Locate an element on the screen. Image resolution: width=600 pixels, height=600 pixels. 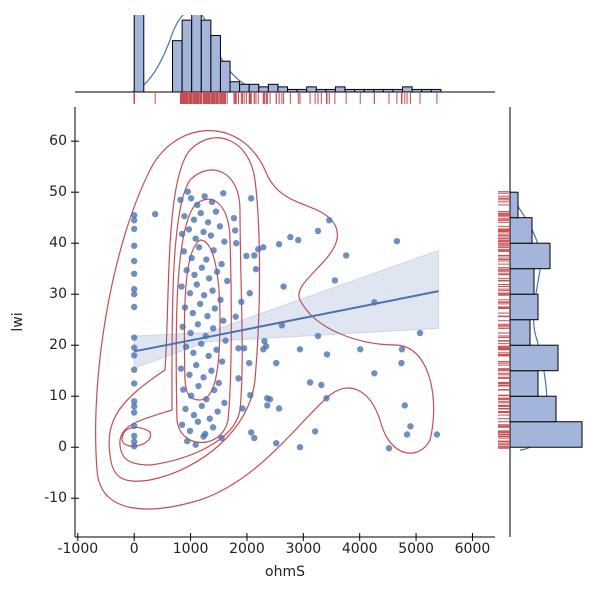
x-kde is located at coordinates (286, 53).